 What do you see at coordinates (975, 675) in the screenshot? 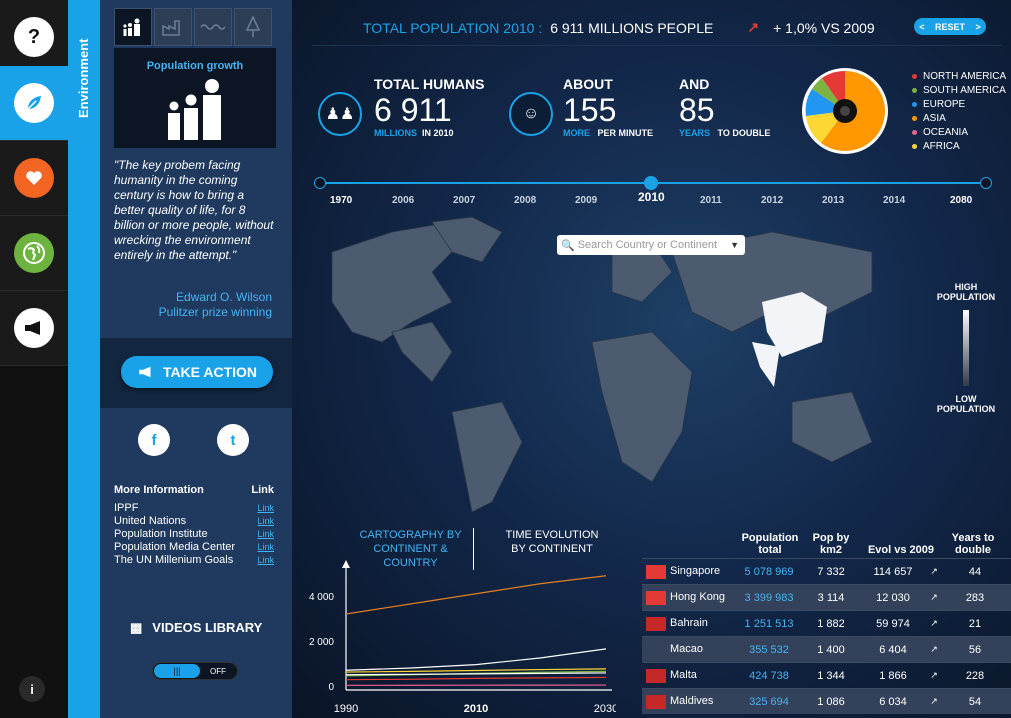
I see `years-cell: 228` at bounding box center [975, 675].